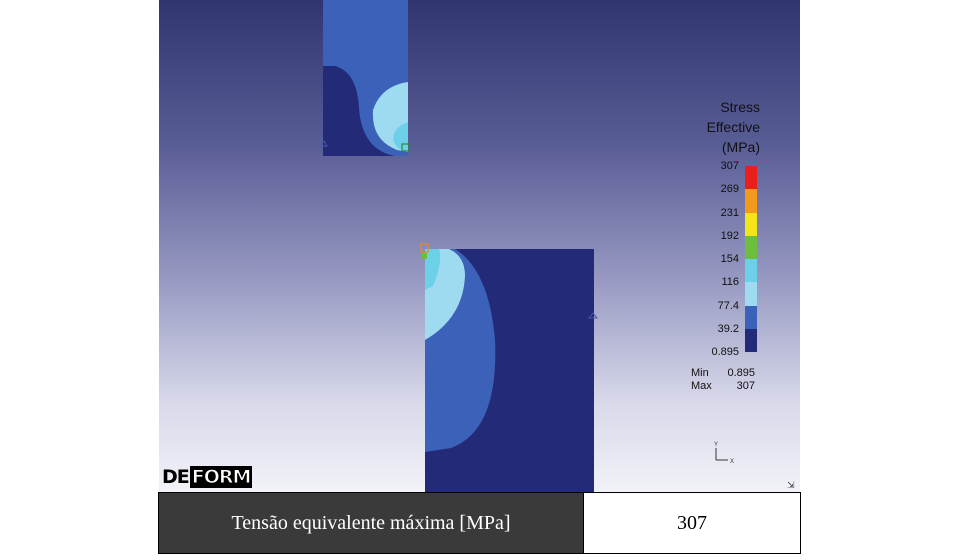 The width and height of the screenshot is (980, 560). Describe the element at coordinates (729, 189) in the screenshot. I see `legend-tick-1: 269` at that location.